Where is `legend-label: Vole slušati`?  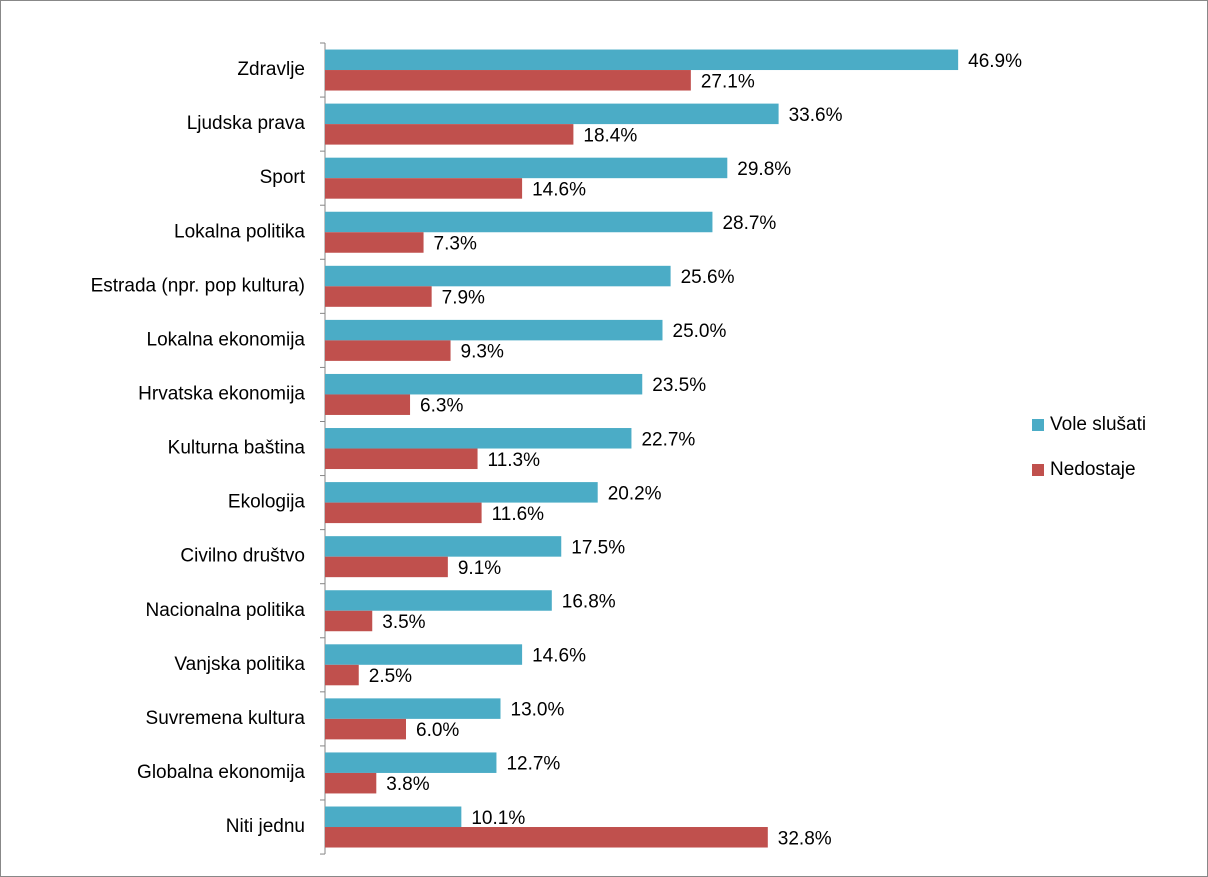 legend-label: Vole slušati is located at coordinates (1098, 424).